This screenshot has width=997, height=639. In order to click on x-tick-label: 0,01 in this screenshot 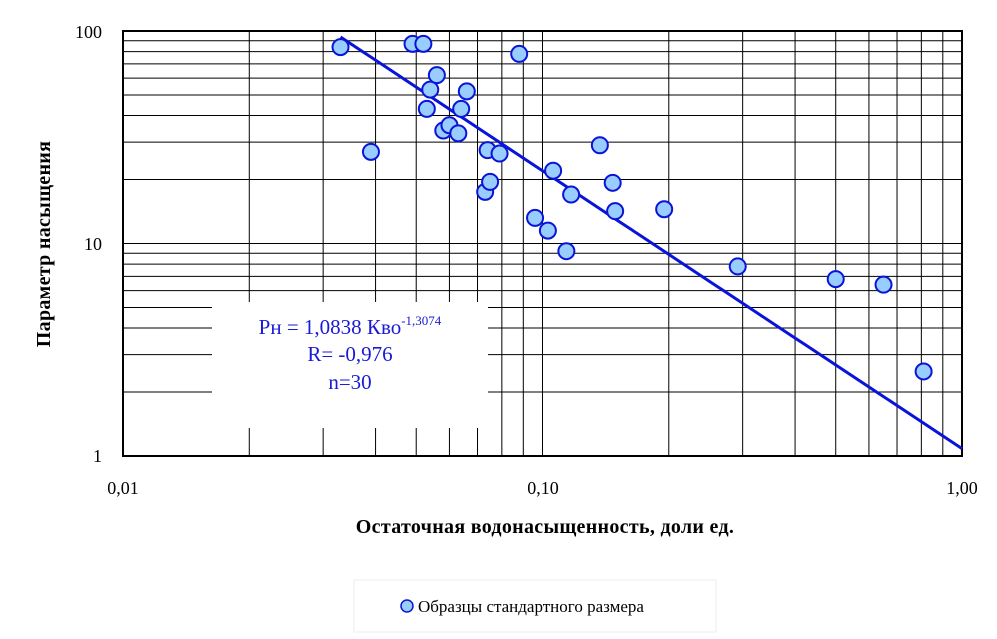, I will do `click(123, 488)`.